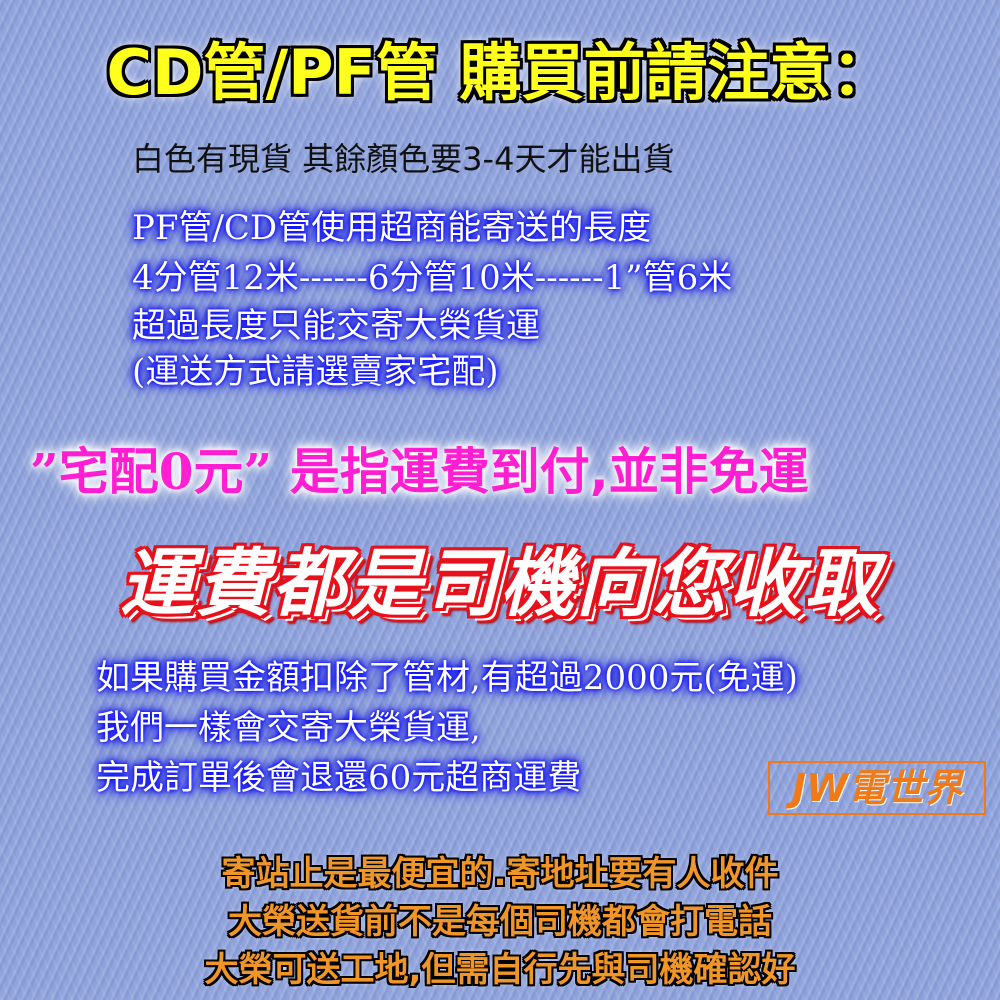 The image size is (1000, 1000). What do you see at coordinates (500, 922) in the screenshot?
I see `delivery-note-line: 大榮送貨前不是每個司機都會打電話` at bounding box center [500, 922].